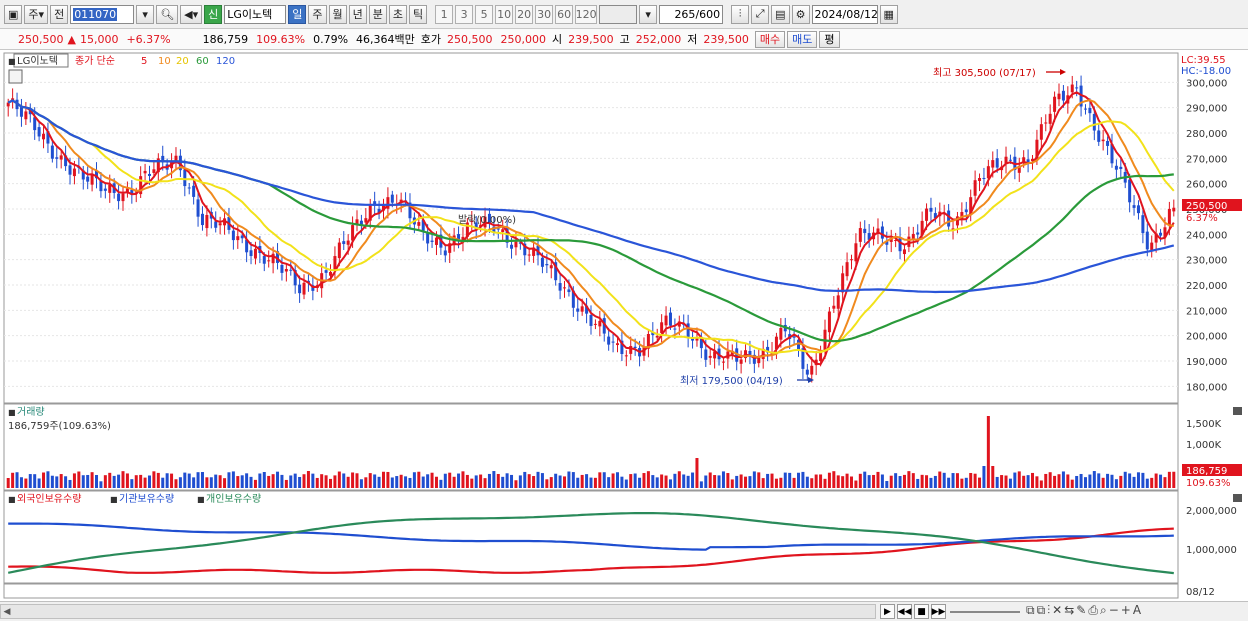 Image resolution: width=1248 pixels, height=621 pixels. Describe the element at coordinates (438, 611) in the screenshot. I see `chart-scrollbar: ◀` at that location.